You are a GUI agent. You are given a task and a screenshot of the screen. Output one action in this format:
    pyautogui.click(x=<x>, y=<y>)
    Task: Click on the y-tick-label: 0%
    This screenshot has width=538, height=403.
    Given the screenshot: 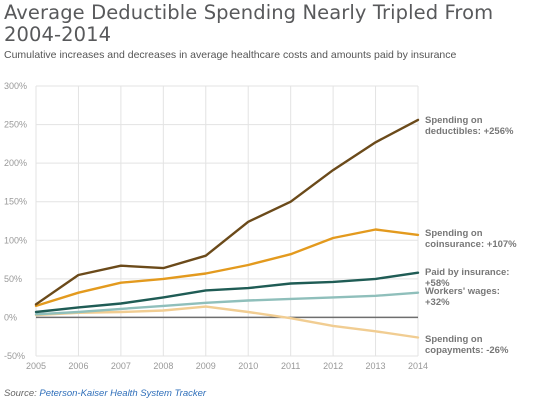 What is the action you would take?
    pyautogui.click(x=10, y=317)
    